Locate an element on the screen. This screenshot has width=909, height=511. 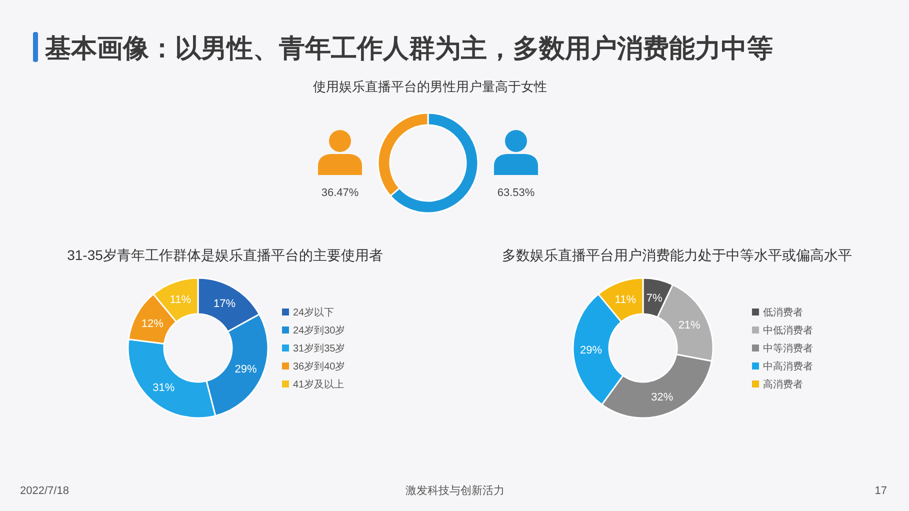
data-label: 31% is located at coordinates (163, 388).